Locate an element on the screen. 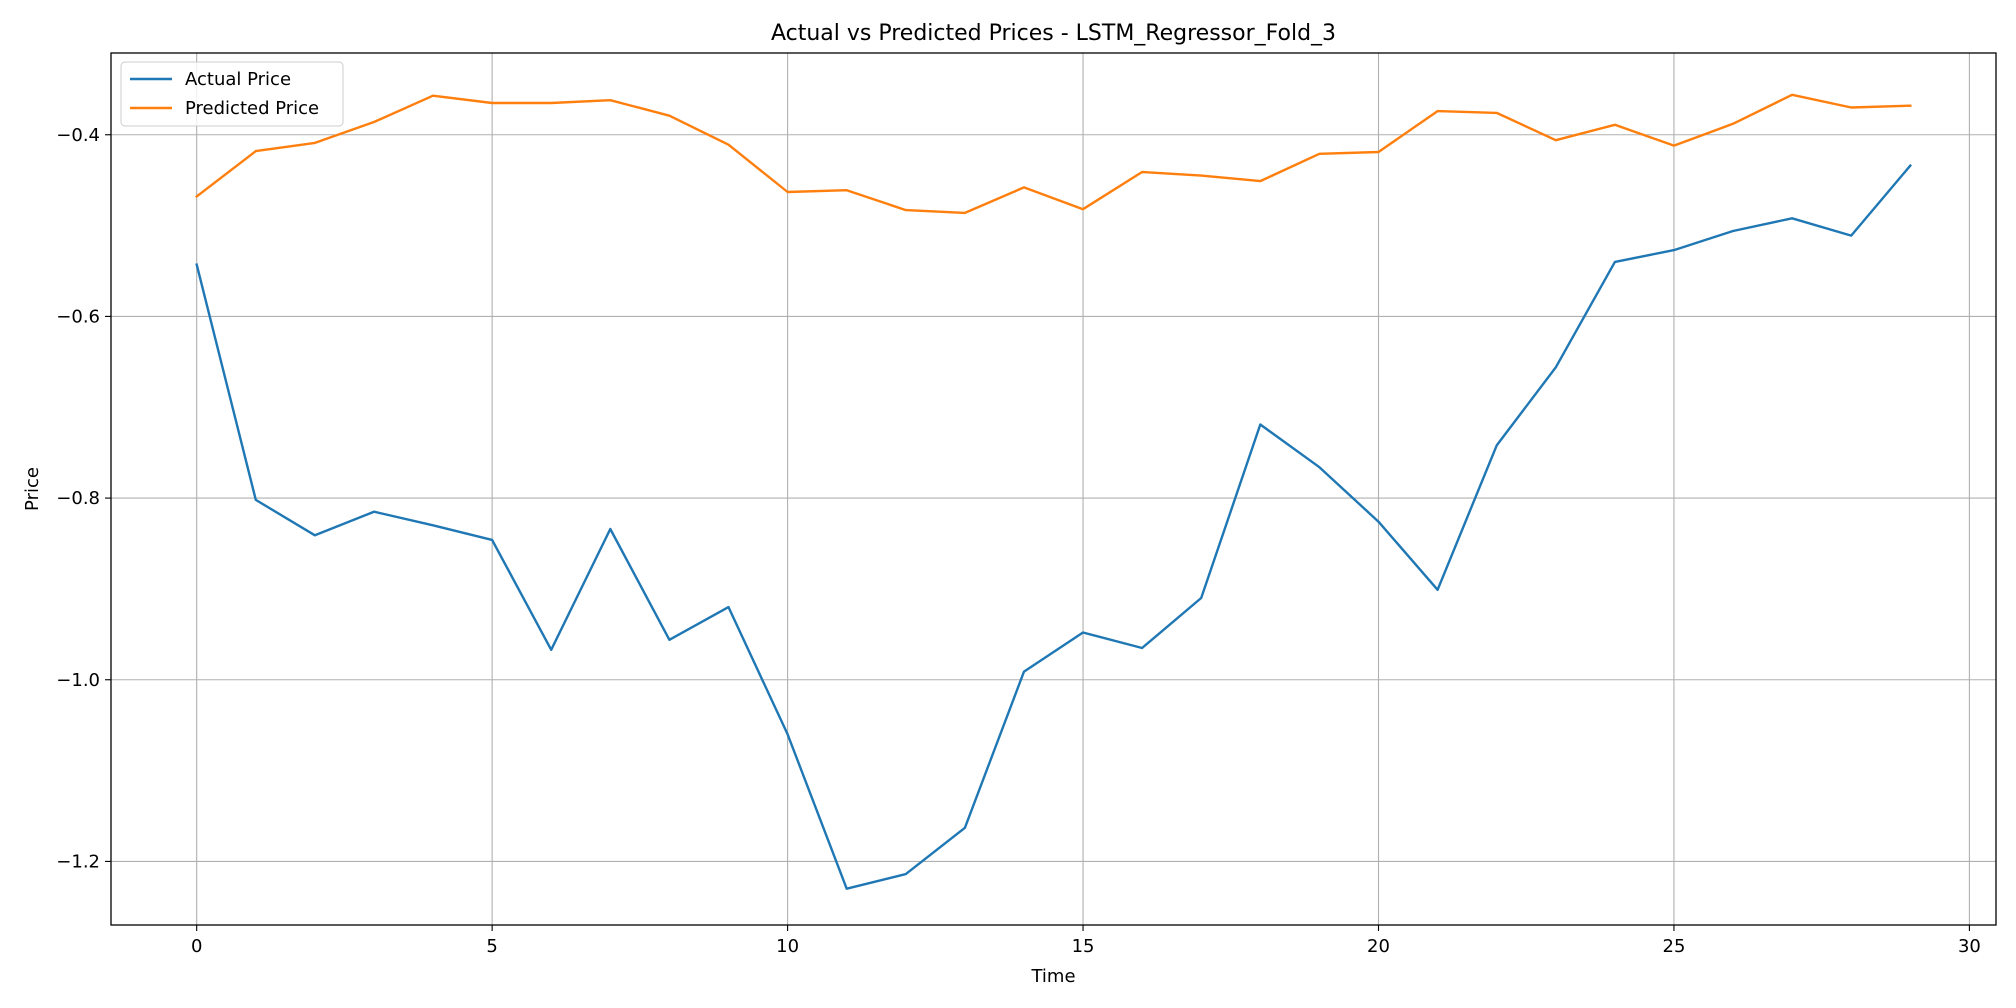 This screenshot has height=1008, width=2016. x-tick-label: 25 is located at coordinates (1674, 946).